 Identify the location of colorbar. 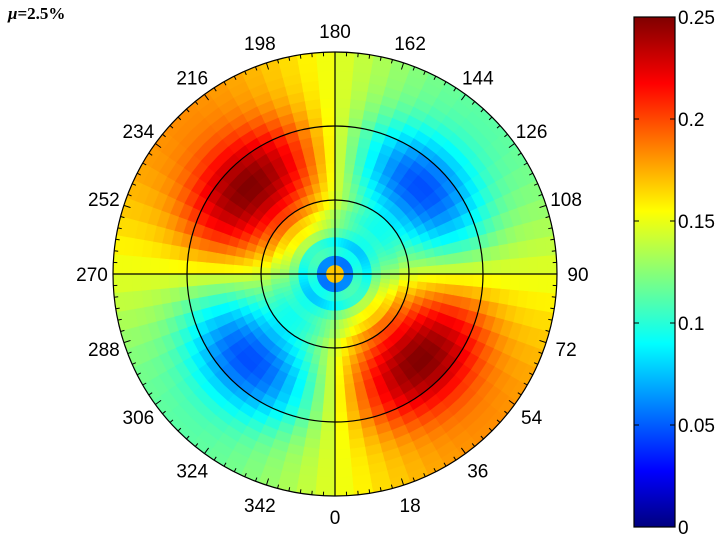
(654, 272).